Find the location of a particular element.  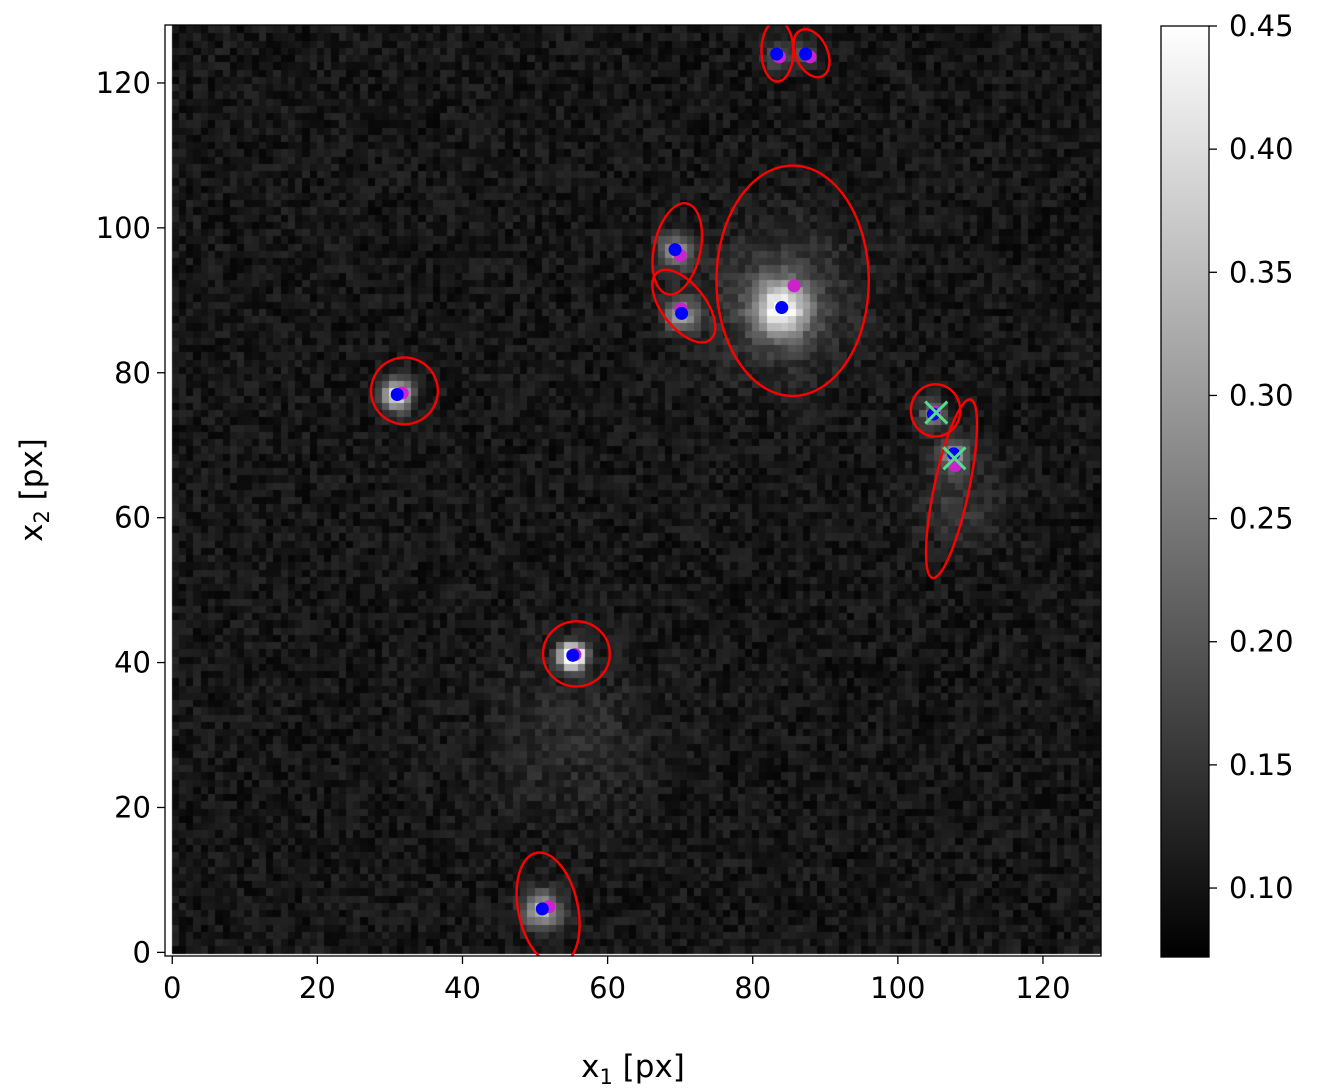

y-tick-label: 100 is located at coordinates (123, 228).